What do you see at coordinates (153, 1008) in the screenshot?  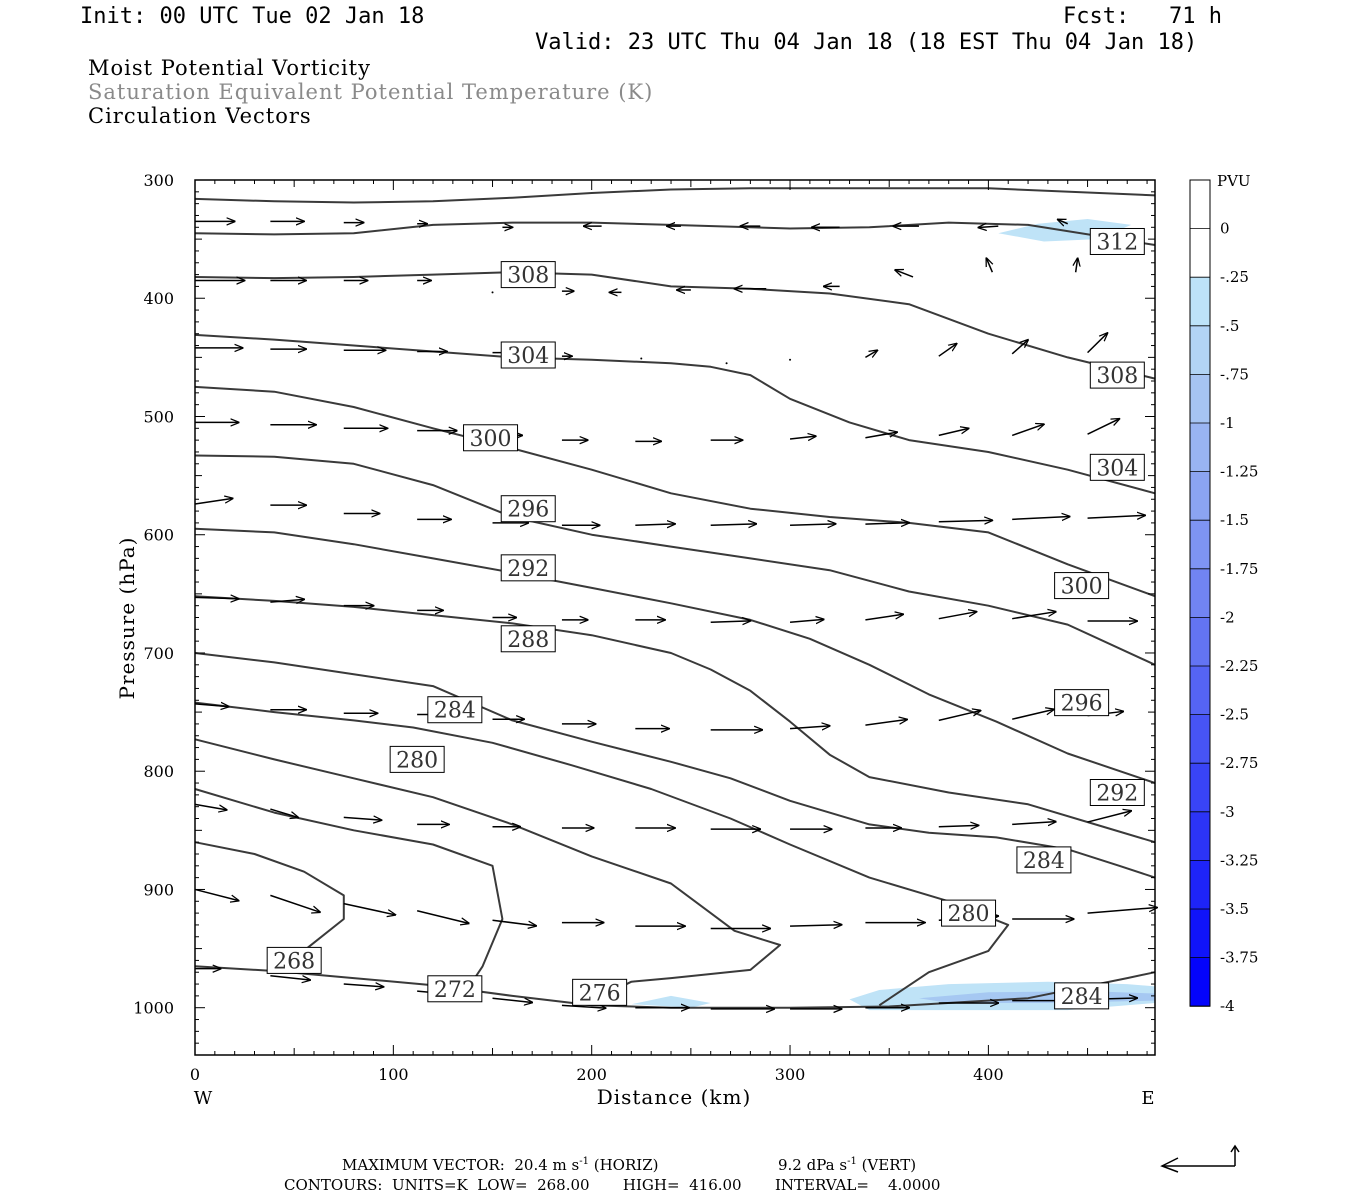 I see `y-tick-label: 1000` at bounding box center [153, 1008].